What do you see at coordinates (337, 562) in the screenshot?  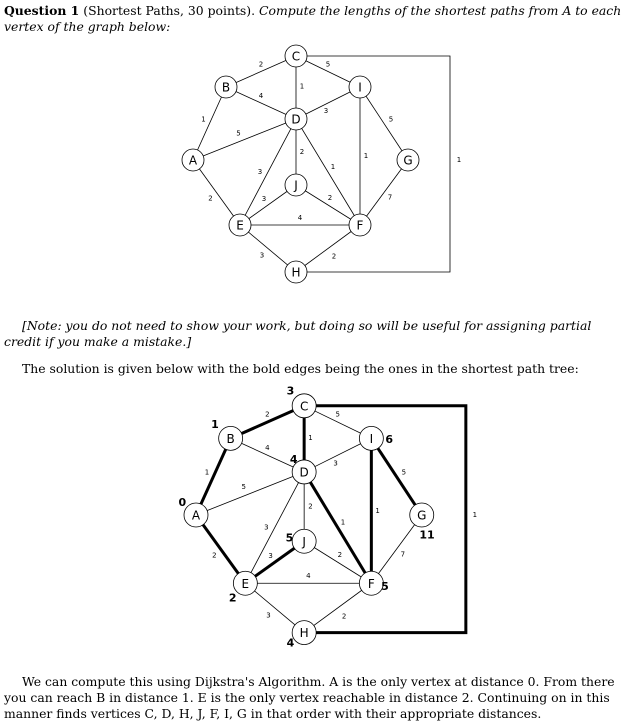 I see `edge-j-f` at bounding box center [337, 562].